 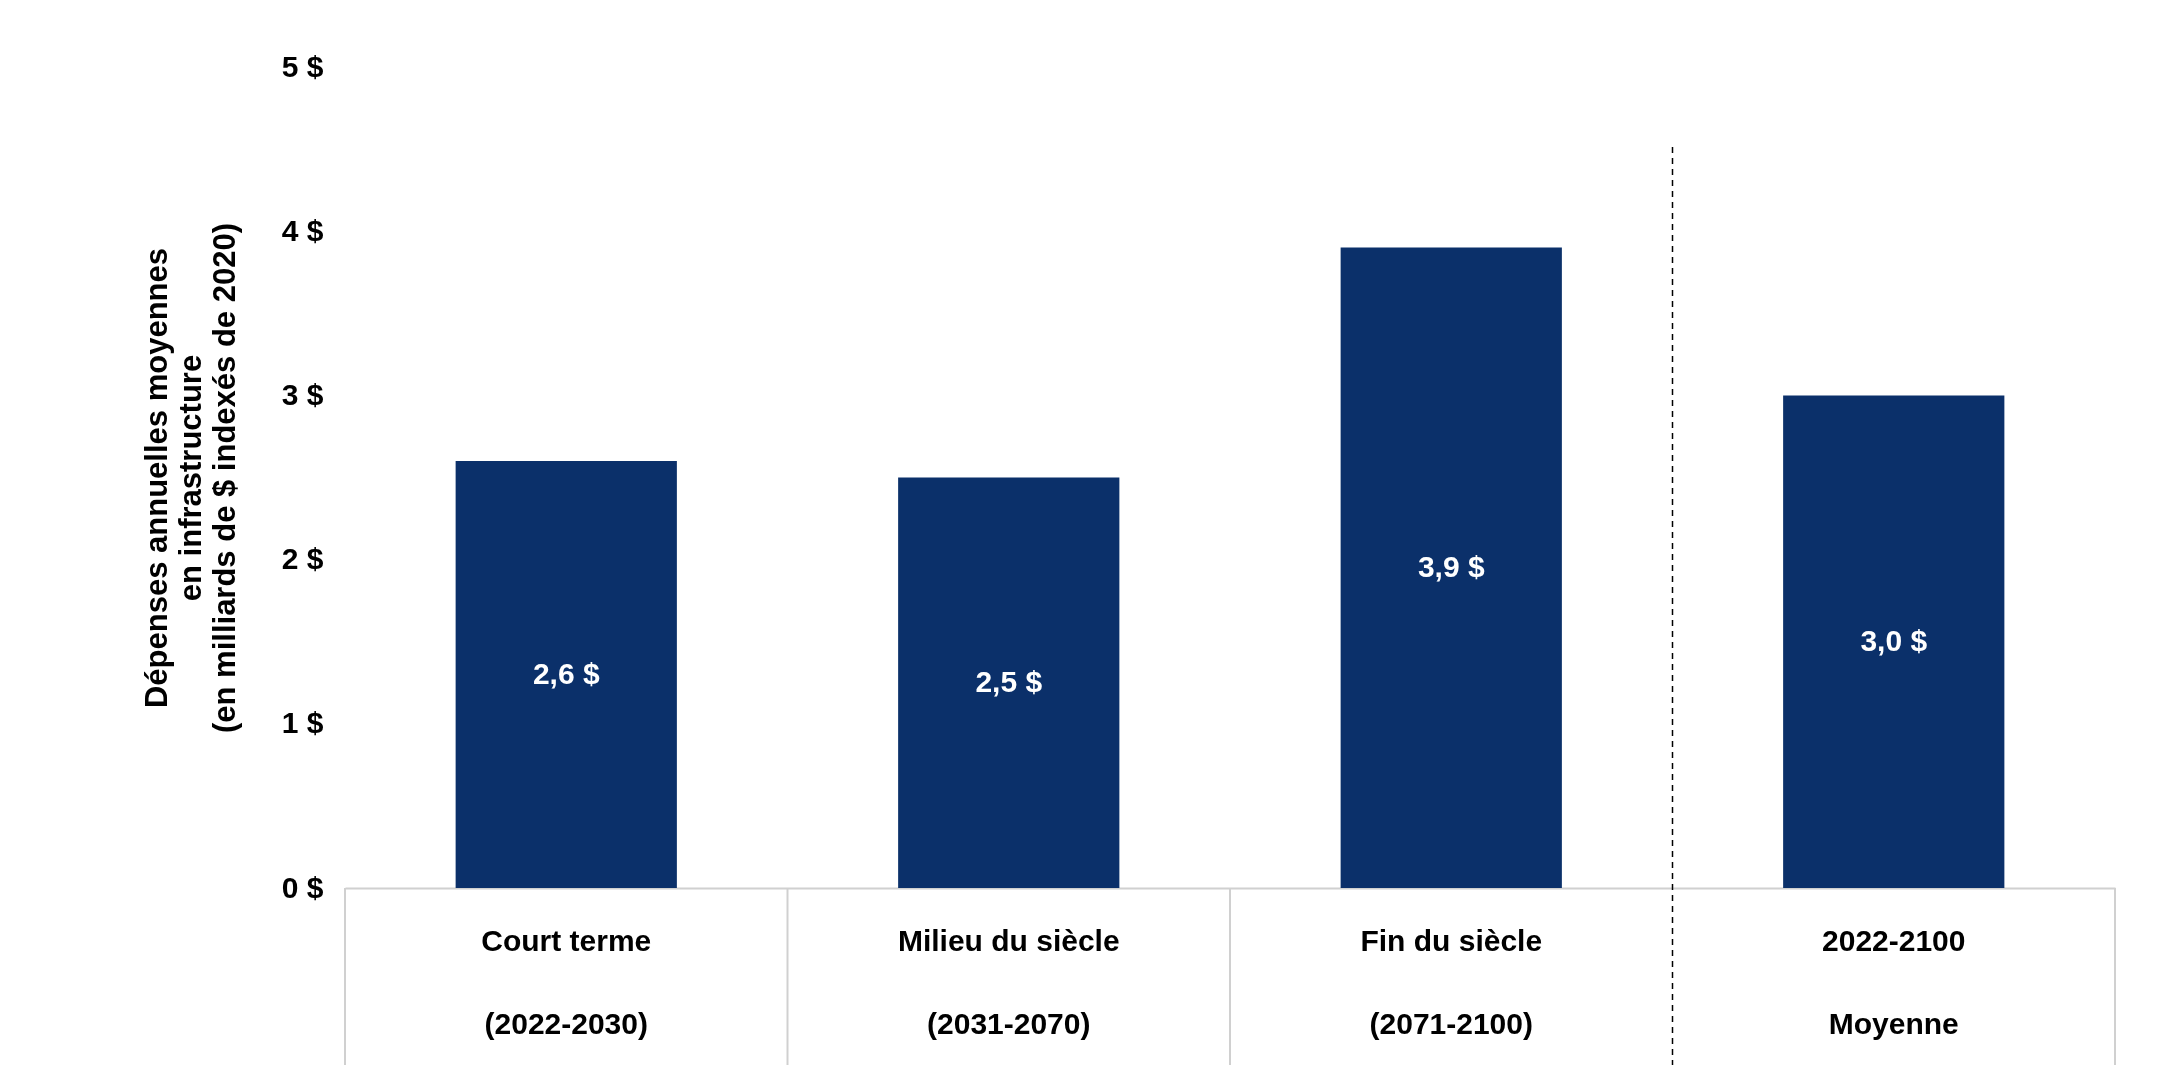 What do you see at coordinates (302, 887) in the screenshot?
I see `y-tick-label: 0 $` at bounding box center [302, 887].